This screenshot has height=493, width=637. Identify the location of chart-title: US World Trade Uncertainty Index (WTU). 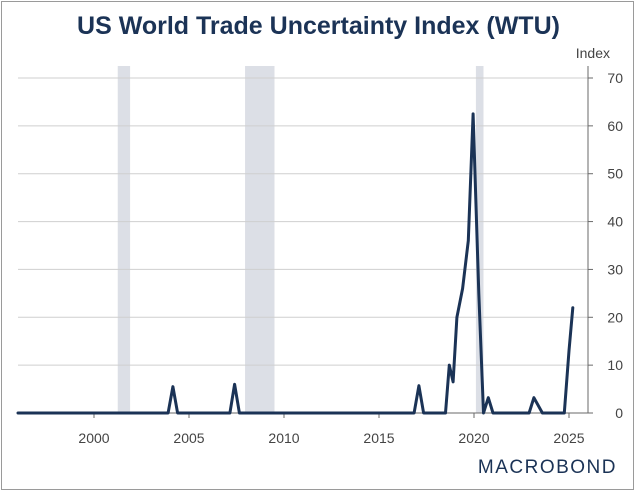
(318, 26).